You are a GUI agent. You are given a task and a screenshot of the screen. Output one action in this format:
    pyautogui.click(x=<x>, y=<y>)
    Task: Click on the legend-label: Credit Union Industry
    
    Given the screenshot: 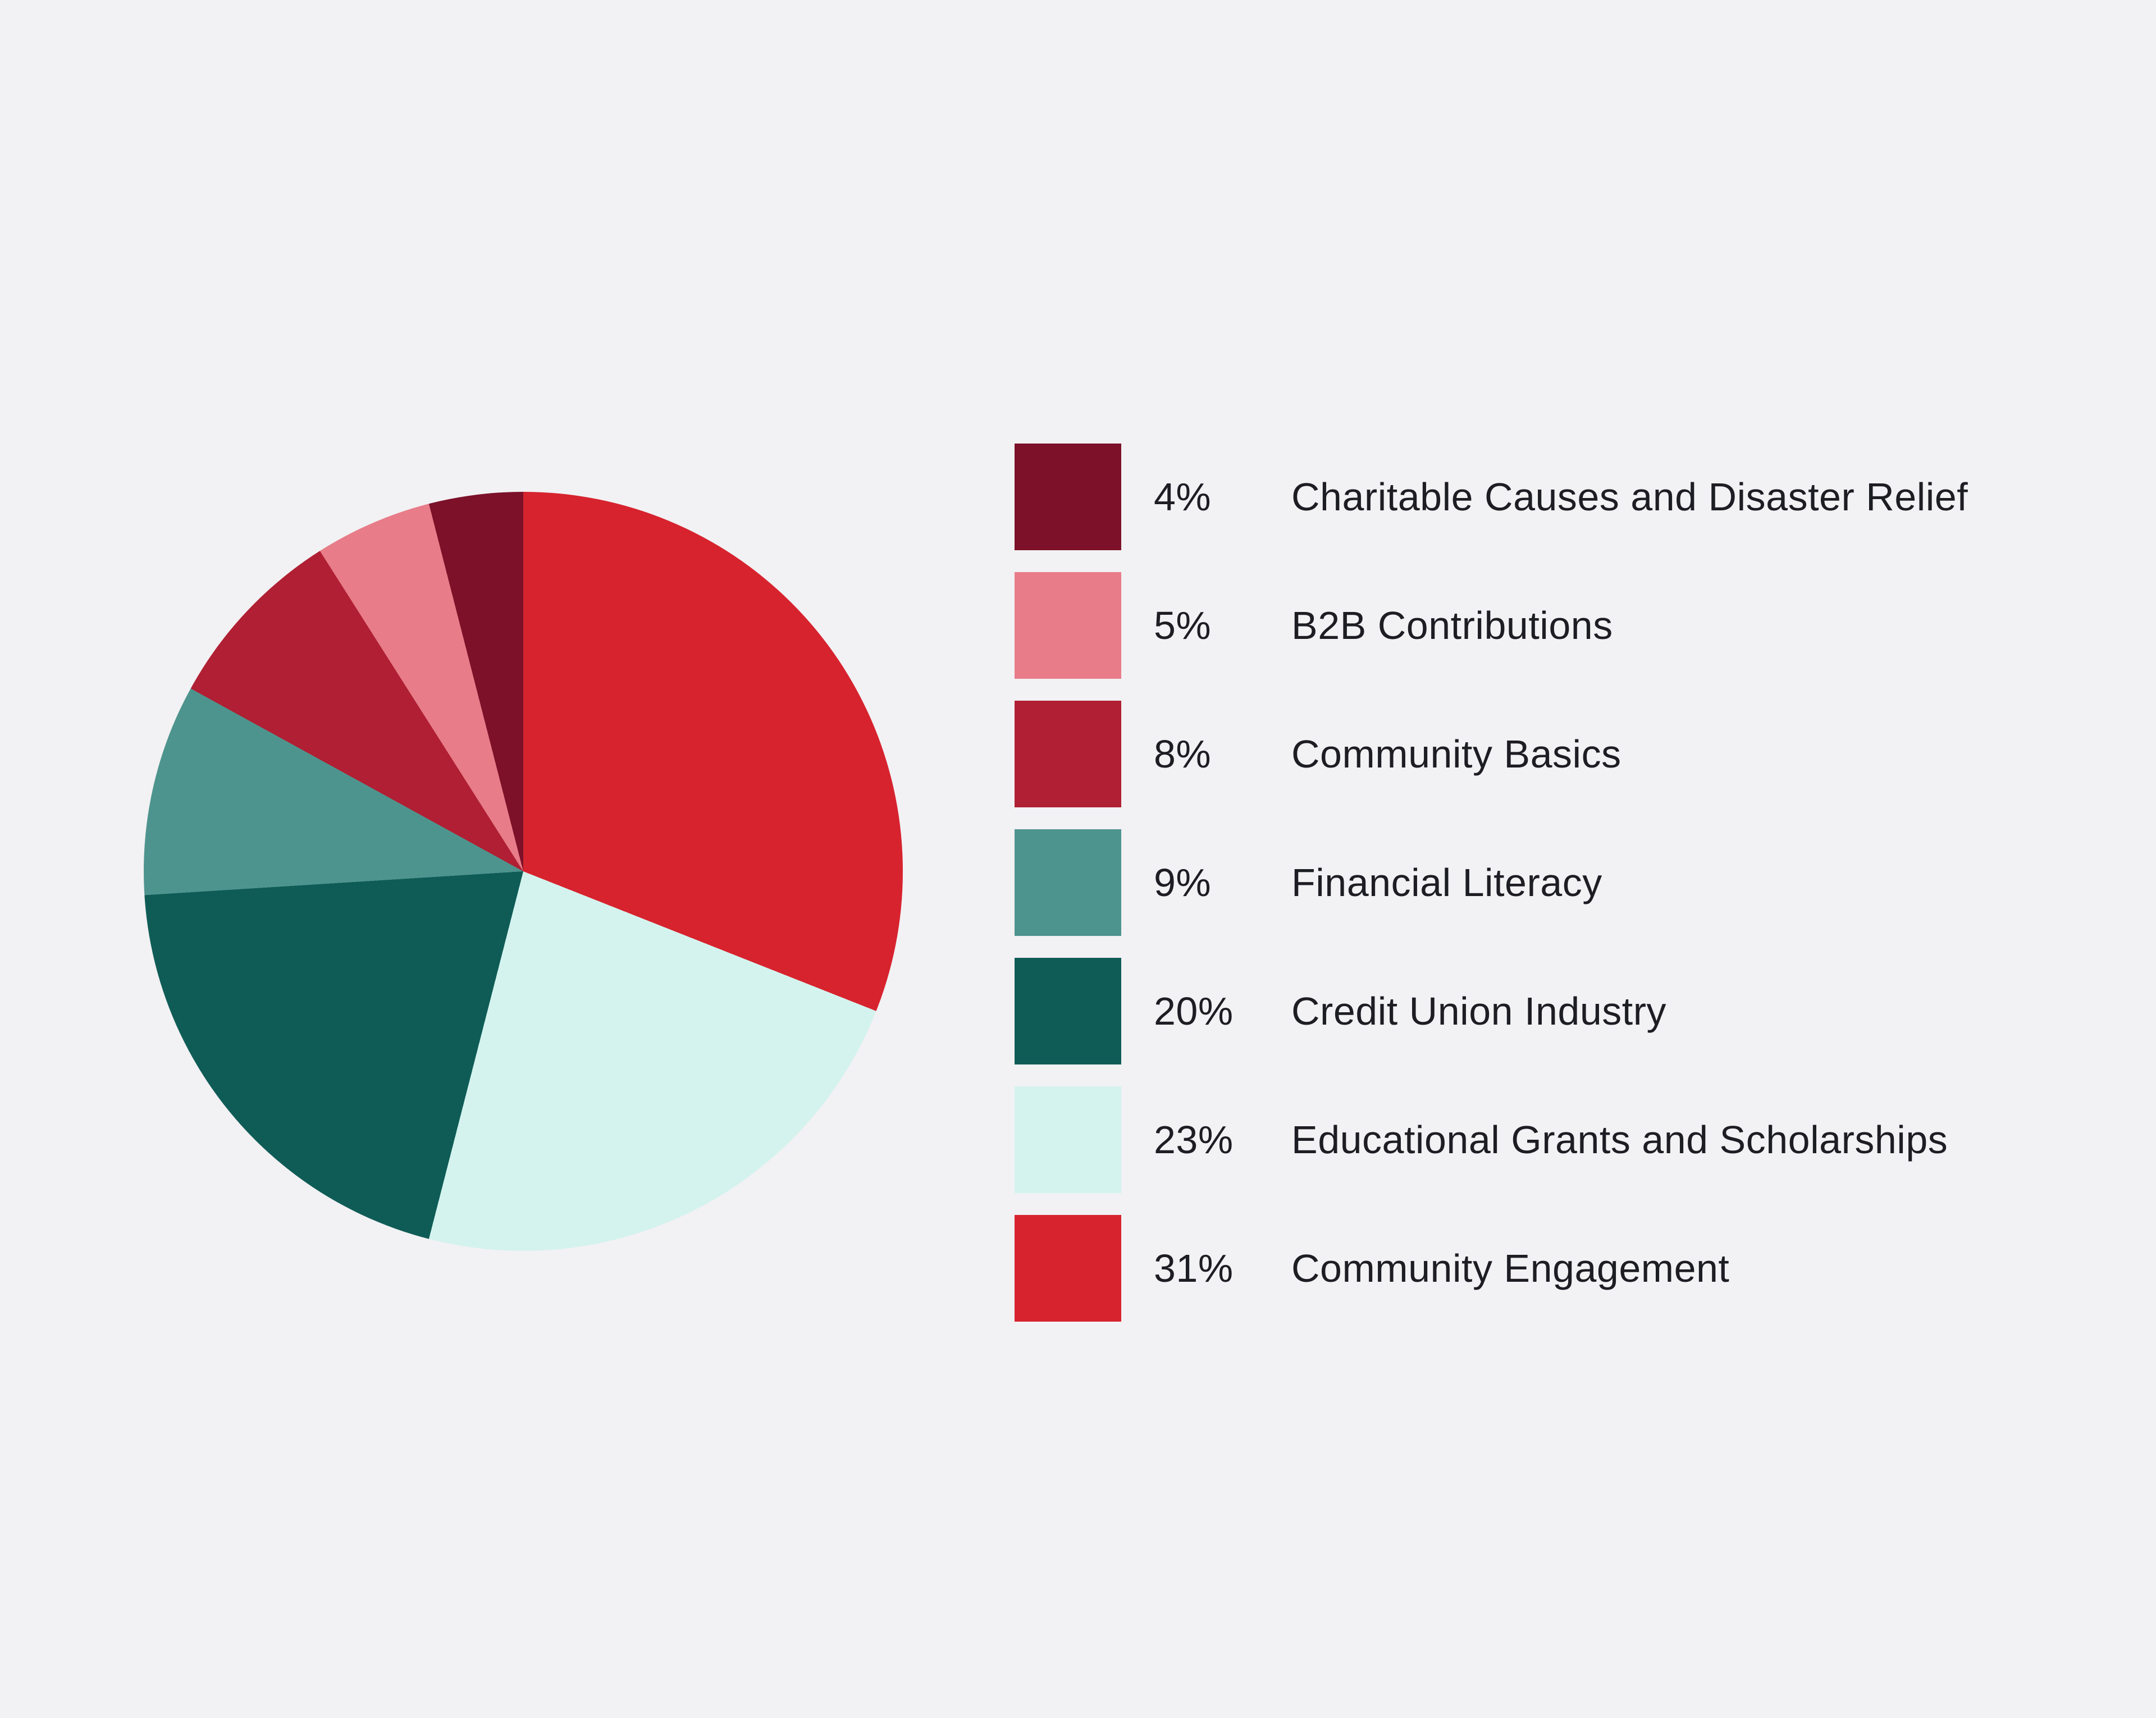 What is the action you would take?
    pyautogui.click(x=1479, y=1011)
    